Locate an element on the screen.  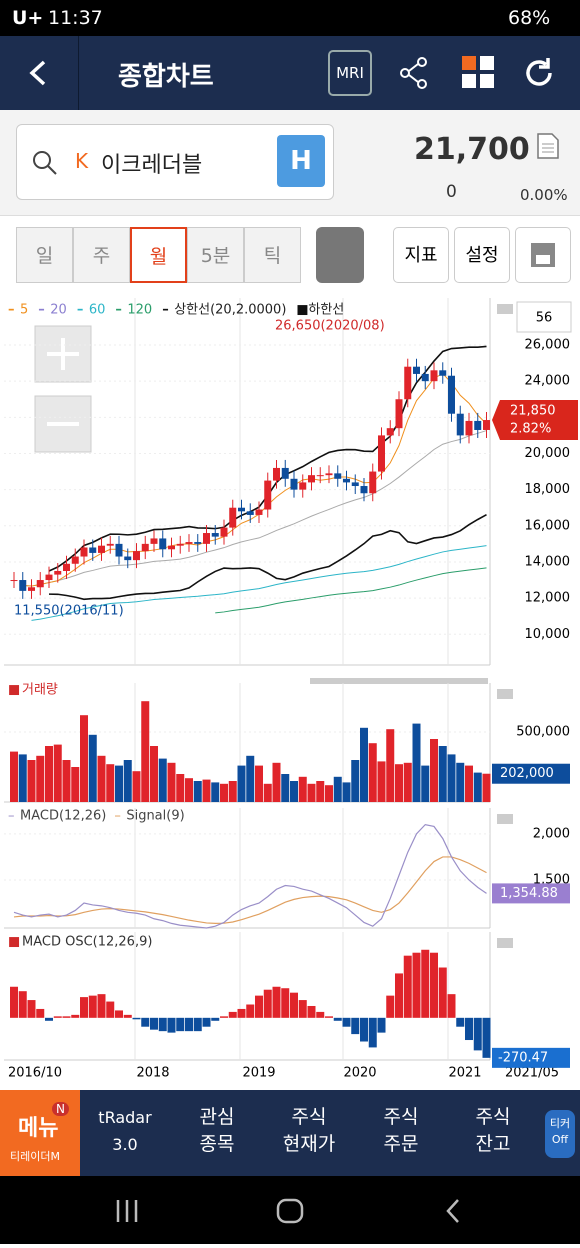
menu-grid is located at coordinates (478, 72).